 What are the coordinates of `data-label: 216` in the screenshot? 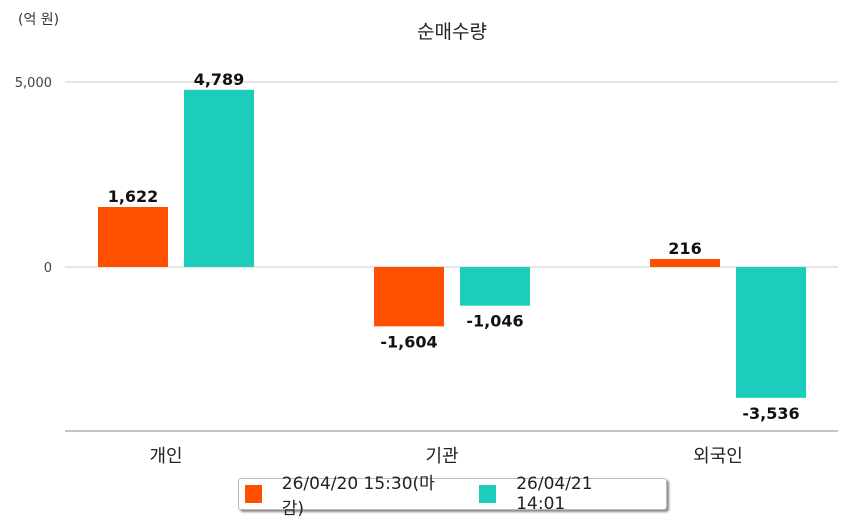 It's located at (684, 248).